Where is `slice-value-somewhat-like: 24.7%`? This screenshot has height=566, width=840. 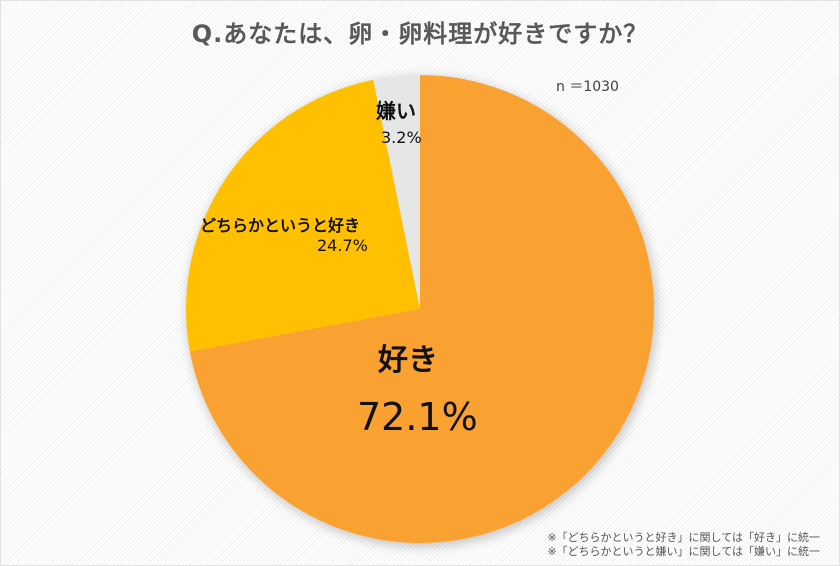
slice-value-somewhat-like: 24.7% is located at coordinates (342, 245).